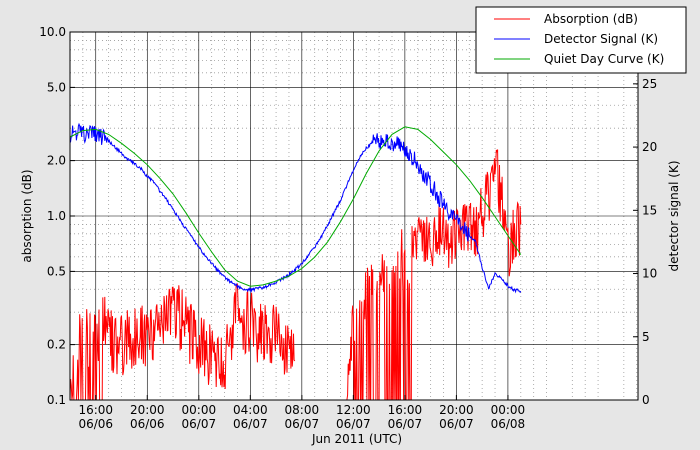  I want to click on left-tick-label: 0.5, so click(56, 271).